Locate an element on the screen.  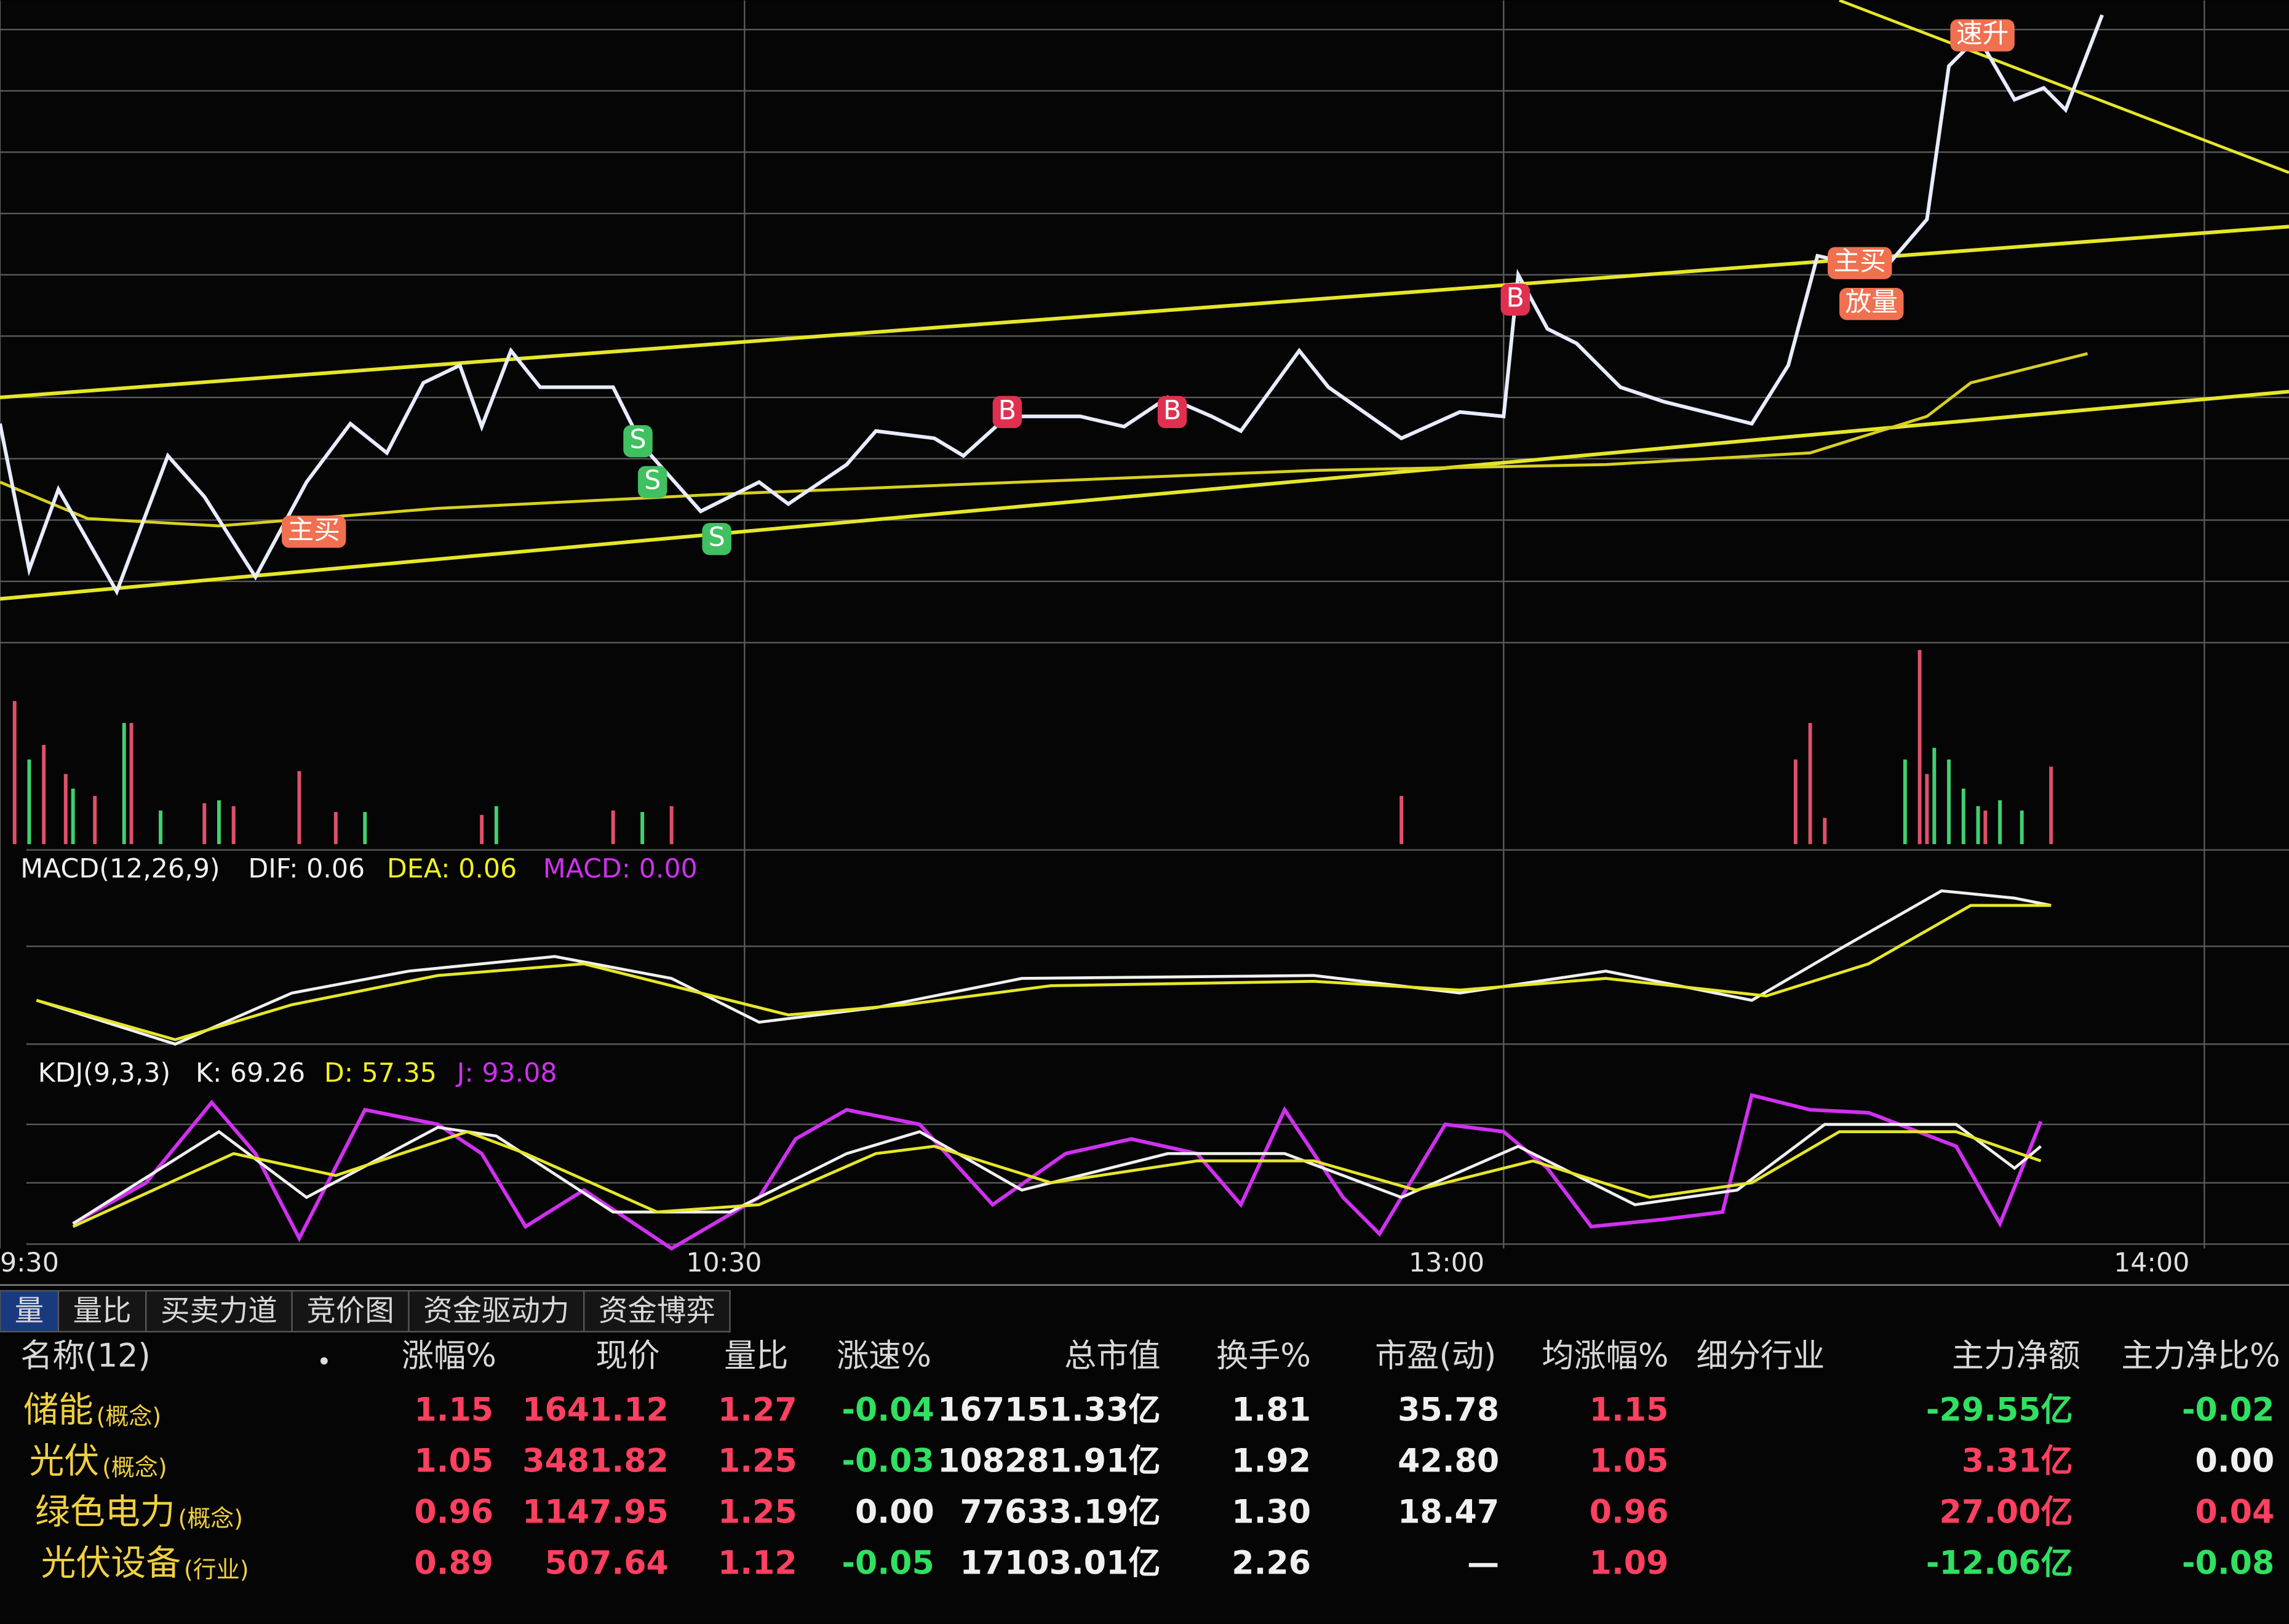
table-cell: -0.08 is located at coordinates (2228, 1563).